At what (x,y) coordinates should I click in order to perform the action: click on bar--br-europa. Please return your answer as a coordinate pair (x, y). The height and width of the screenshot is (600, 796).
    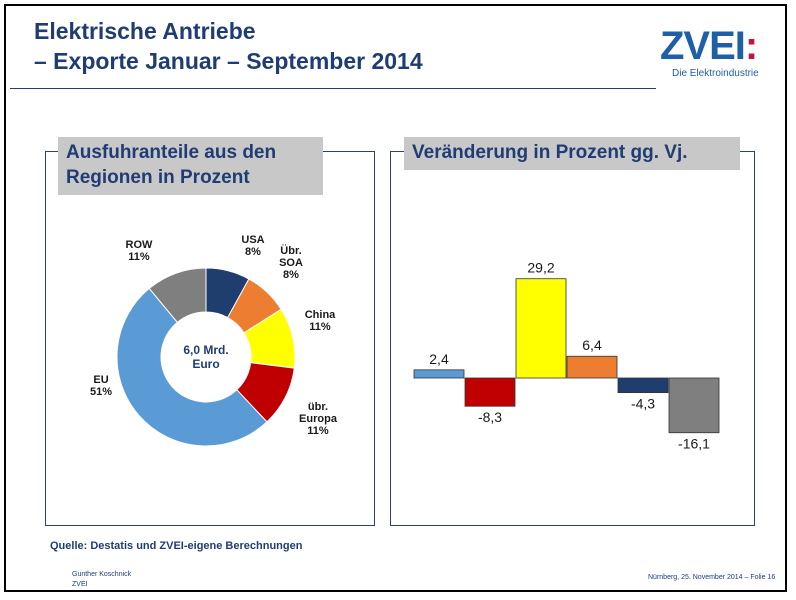
    Looking at the image, I should click on (490, 392).